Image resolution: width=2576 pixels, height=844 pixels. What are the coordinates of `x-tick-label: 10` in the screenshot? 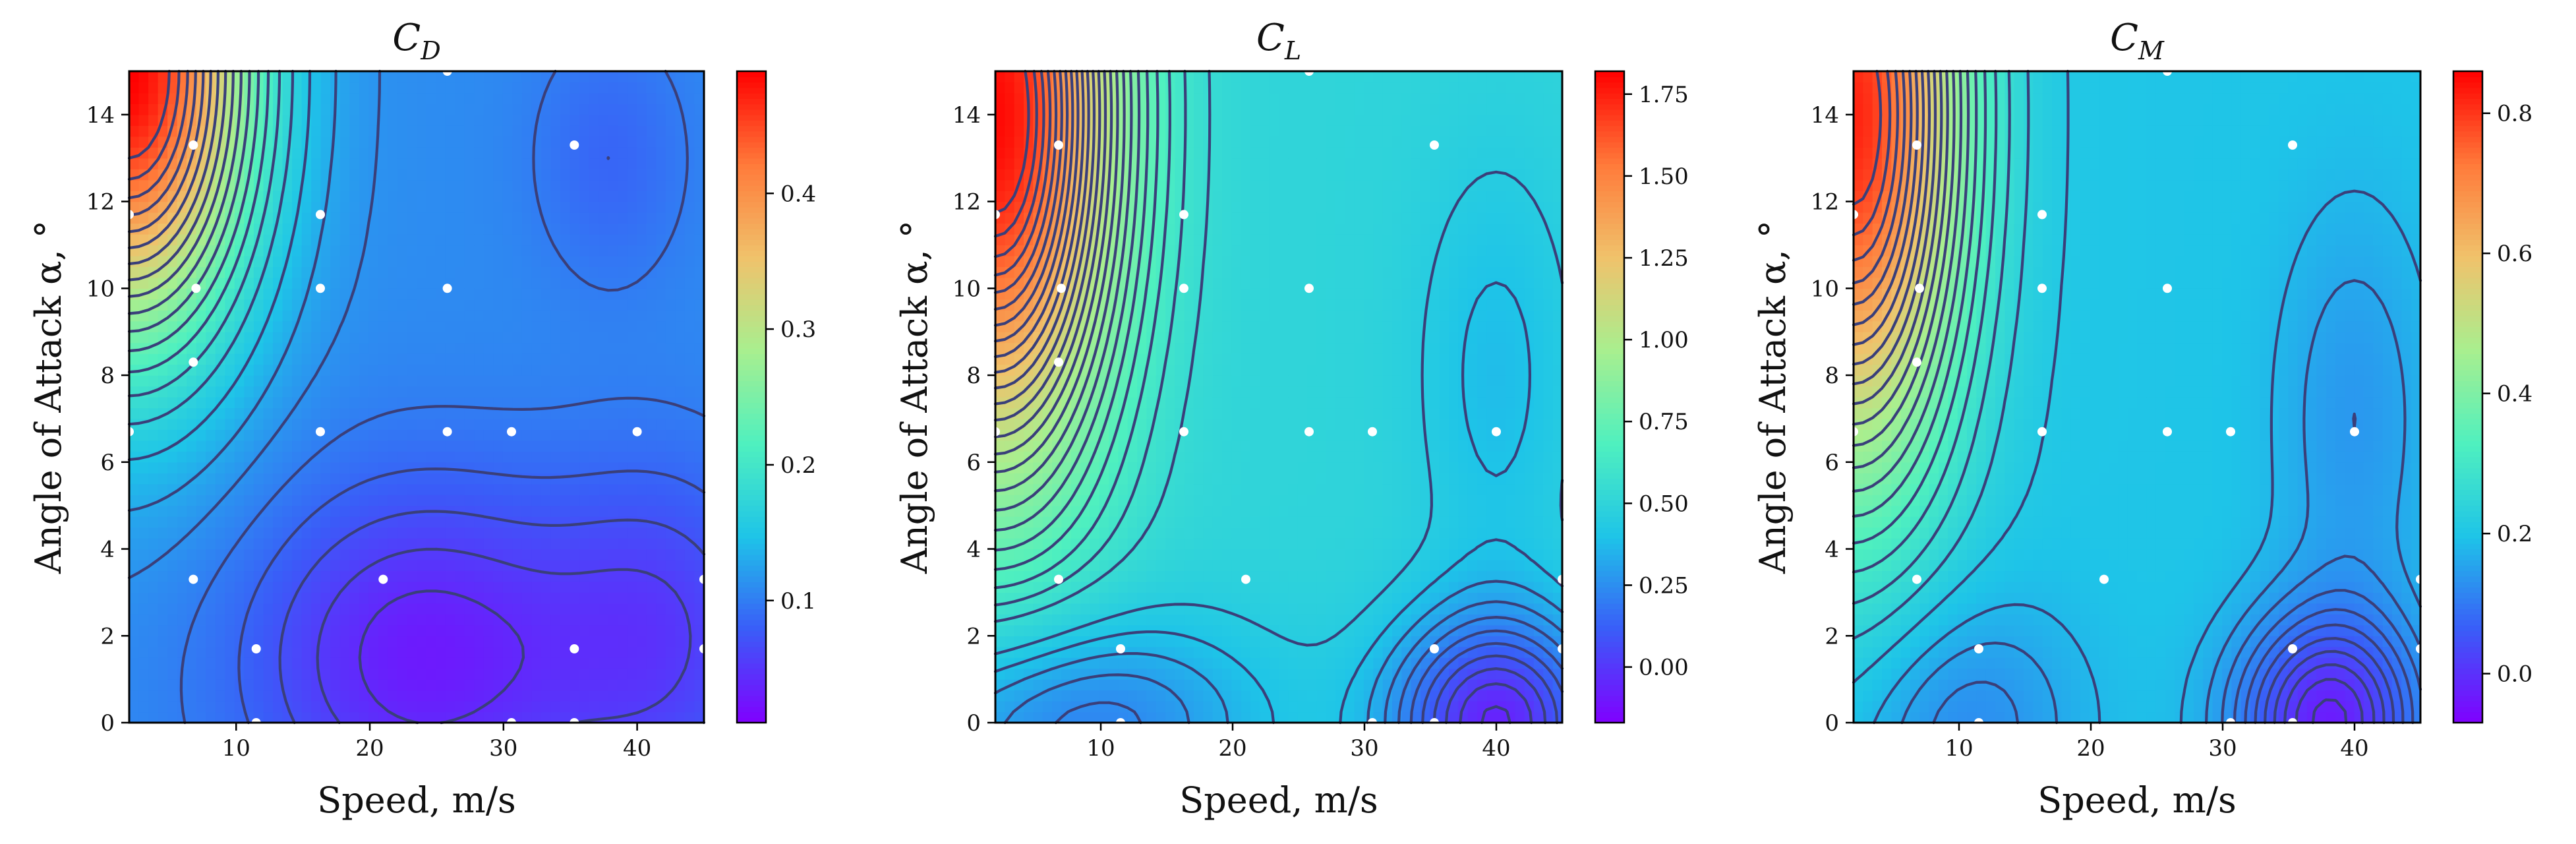 It's located at (236, 748).